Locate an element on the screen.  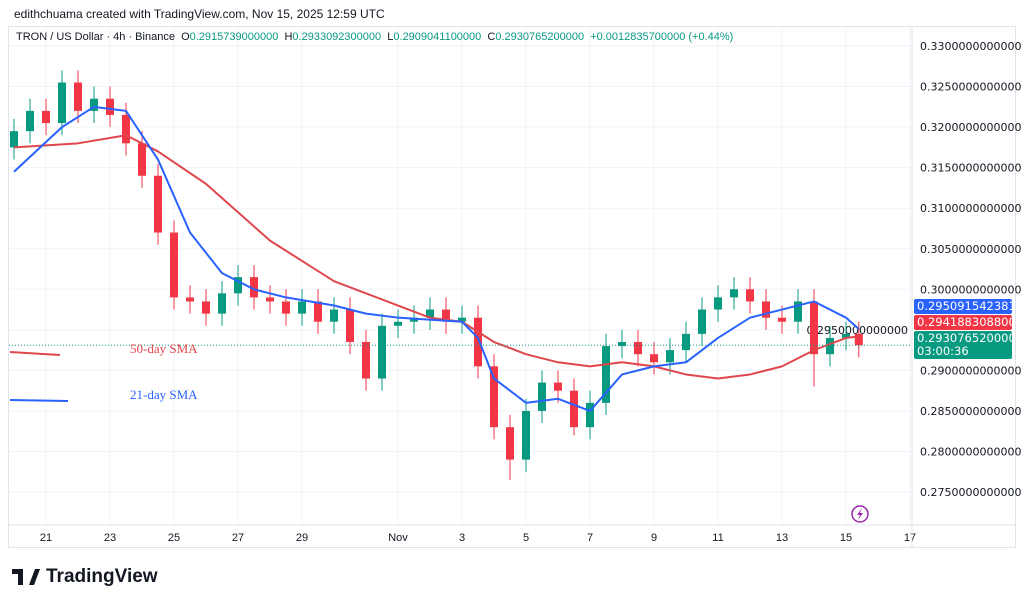
close-value: 0.2930765200000 is located at coordinates (540, 37).